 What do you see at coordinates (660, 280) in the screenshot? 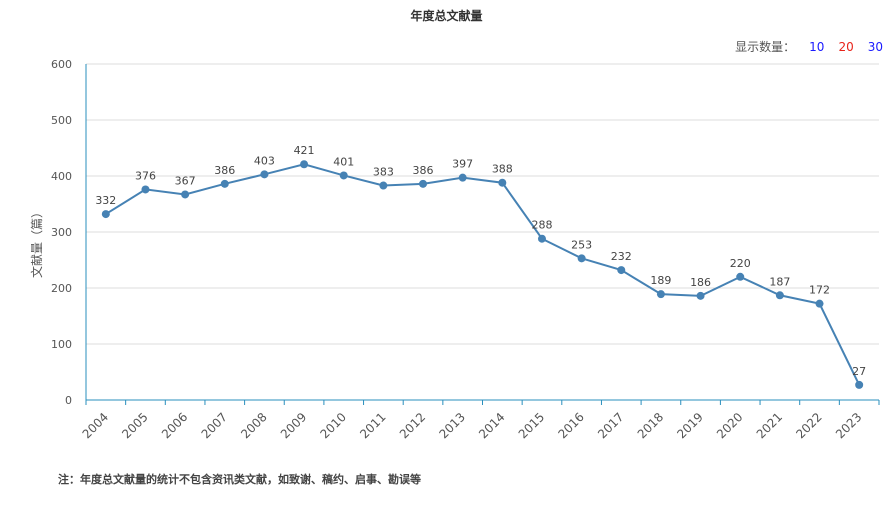
I see `data-label: 189` at bounding box center [660, 280].